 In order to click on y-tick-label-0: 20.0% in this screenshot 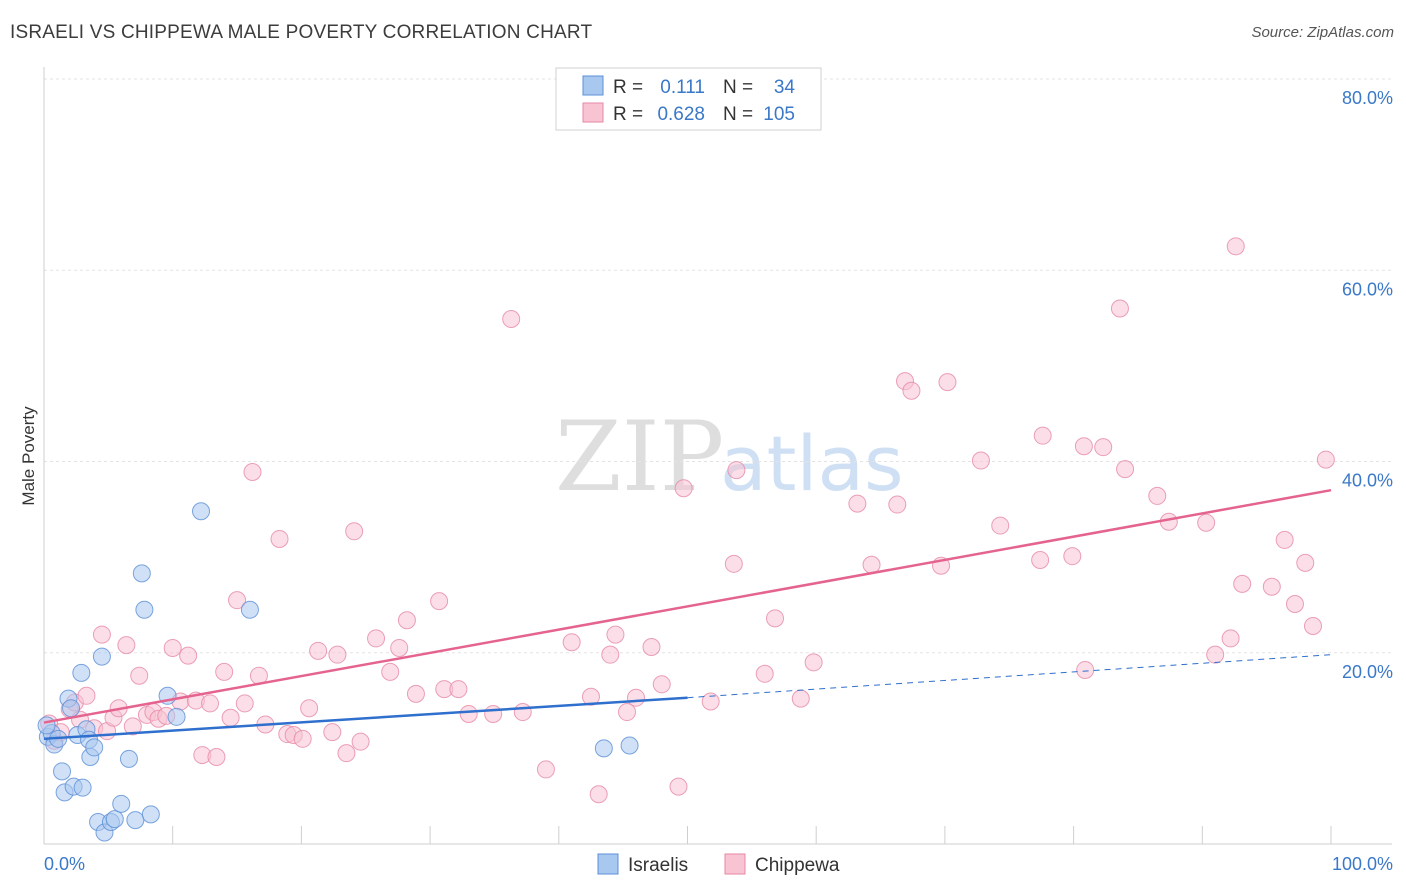, I will do `click(1367, 672)`.